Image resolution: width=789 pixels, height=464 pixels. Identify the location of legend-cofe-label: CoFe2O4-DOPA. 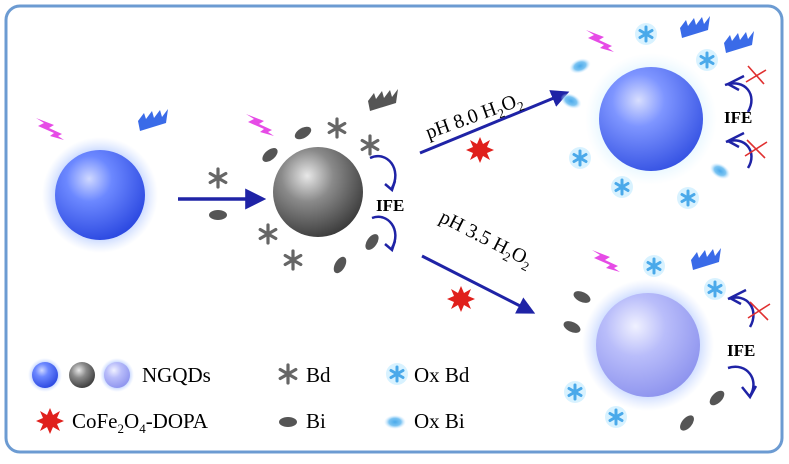
(140, 422).